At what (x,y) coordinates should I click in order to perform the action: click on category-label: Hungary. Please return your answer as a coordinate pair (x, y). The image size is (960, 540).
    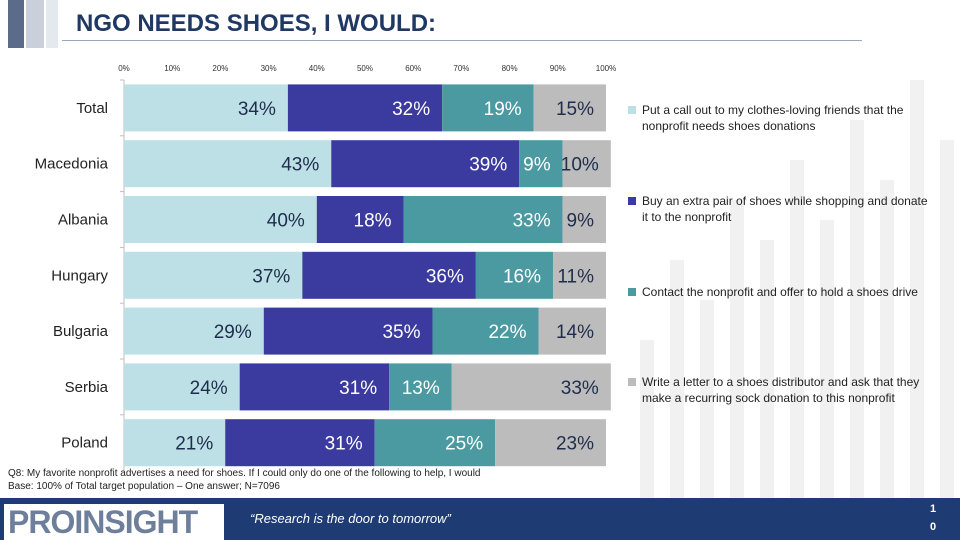
    Looking at the image, I should click on (79, 275).